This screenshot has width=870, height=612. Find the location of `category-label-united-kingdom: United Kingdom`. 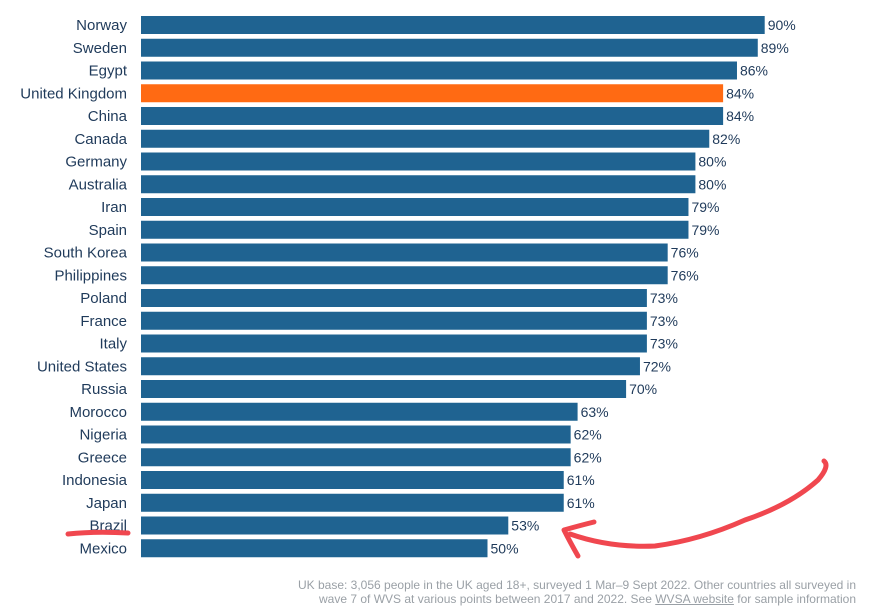

category-label-united-kingdom: United Kingdom is located at coordinates (73, 93).